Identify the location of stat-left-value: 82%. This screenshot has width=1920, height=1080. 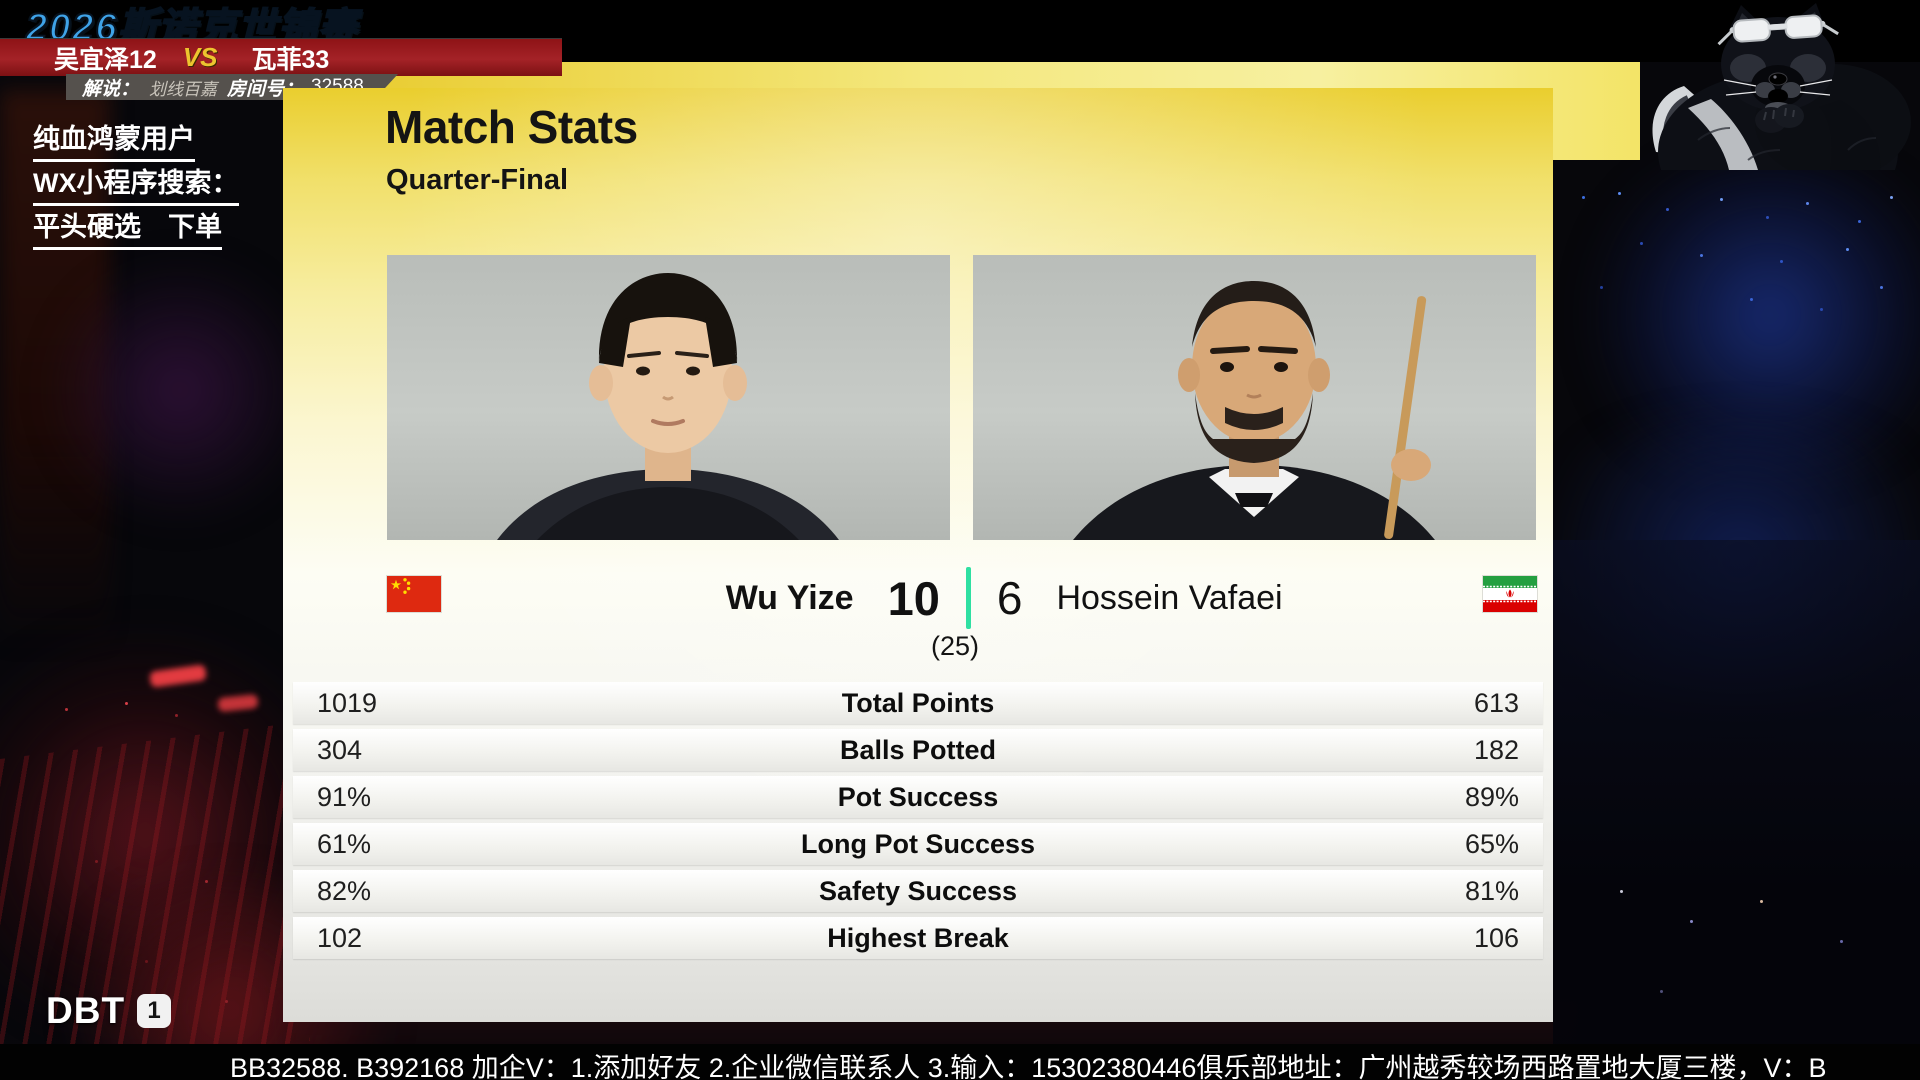
(344, 890).